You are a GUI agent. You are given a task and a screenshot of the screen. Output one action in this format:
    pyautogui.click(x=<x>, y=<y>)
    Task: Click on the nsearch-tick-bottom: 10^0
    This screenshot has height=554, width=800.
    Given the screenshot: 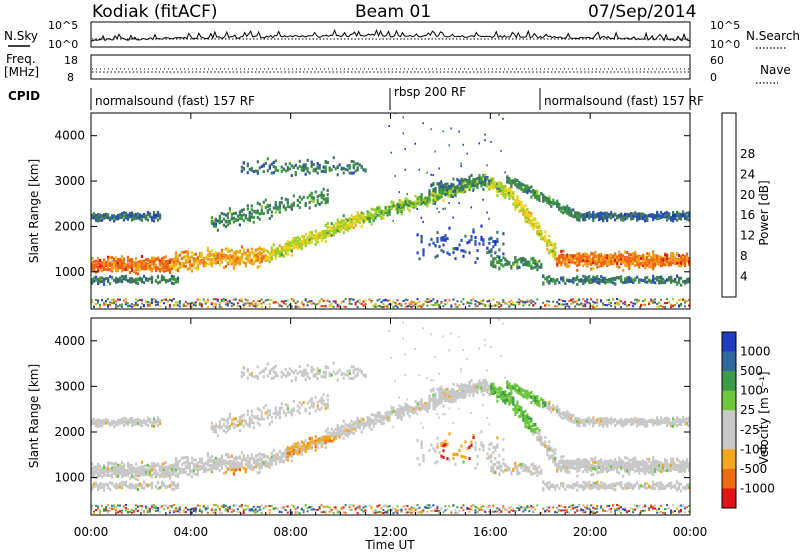 What is the action you would take?
    pyautogui.click(x=725, y=44)
    